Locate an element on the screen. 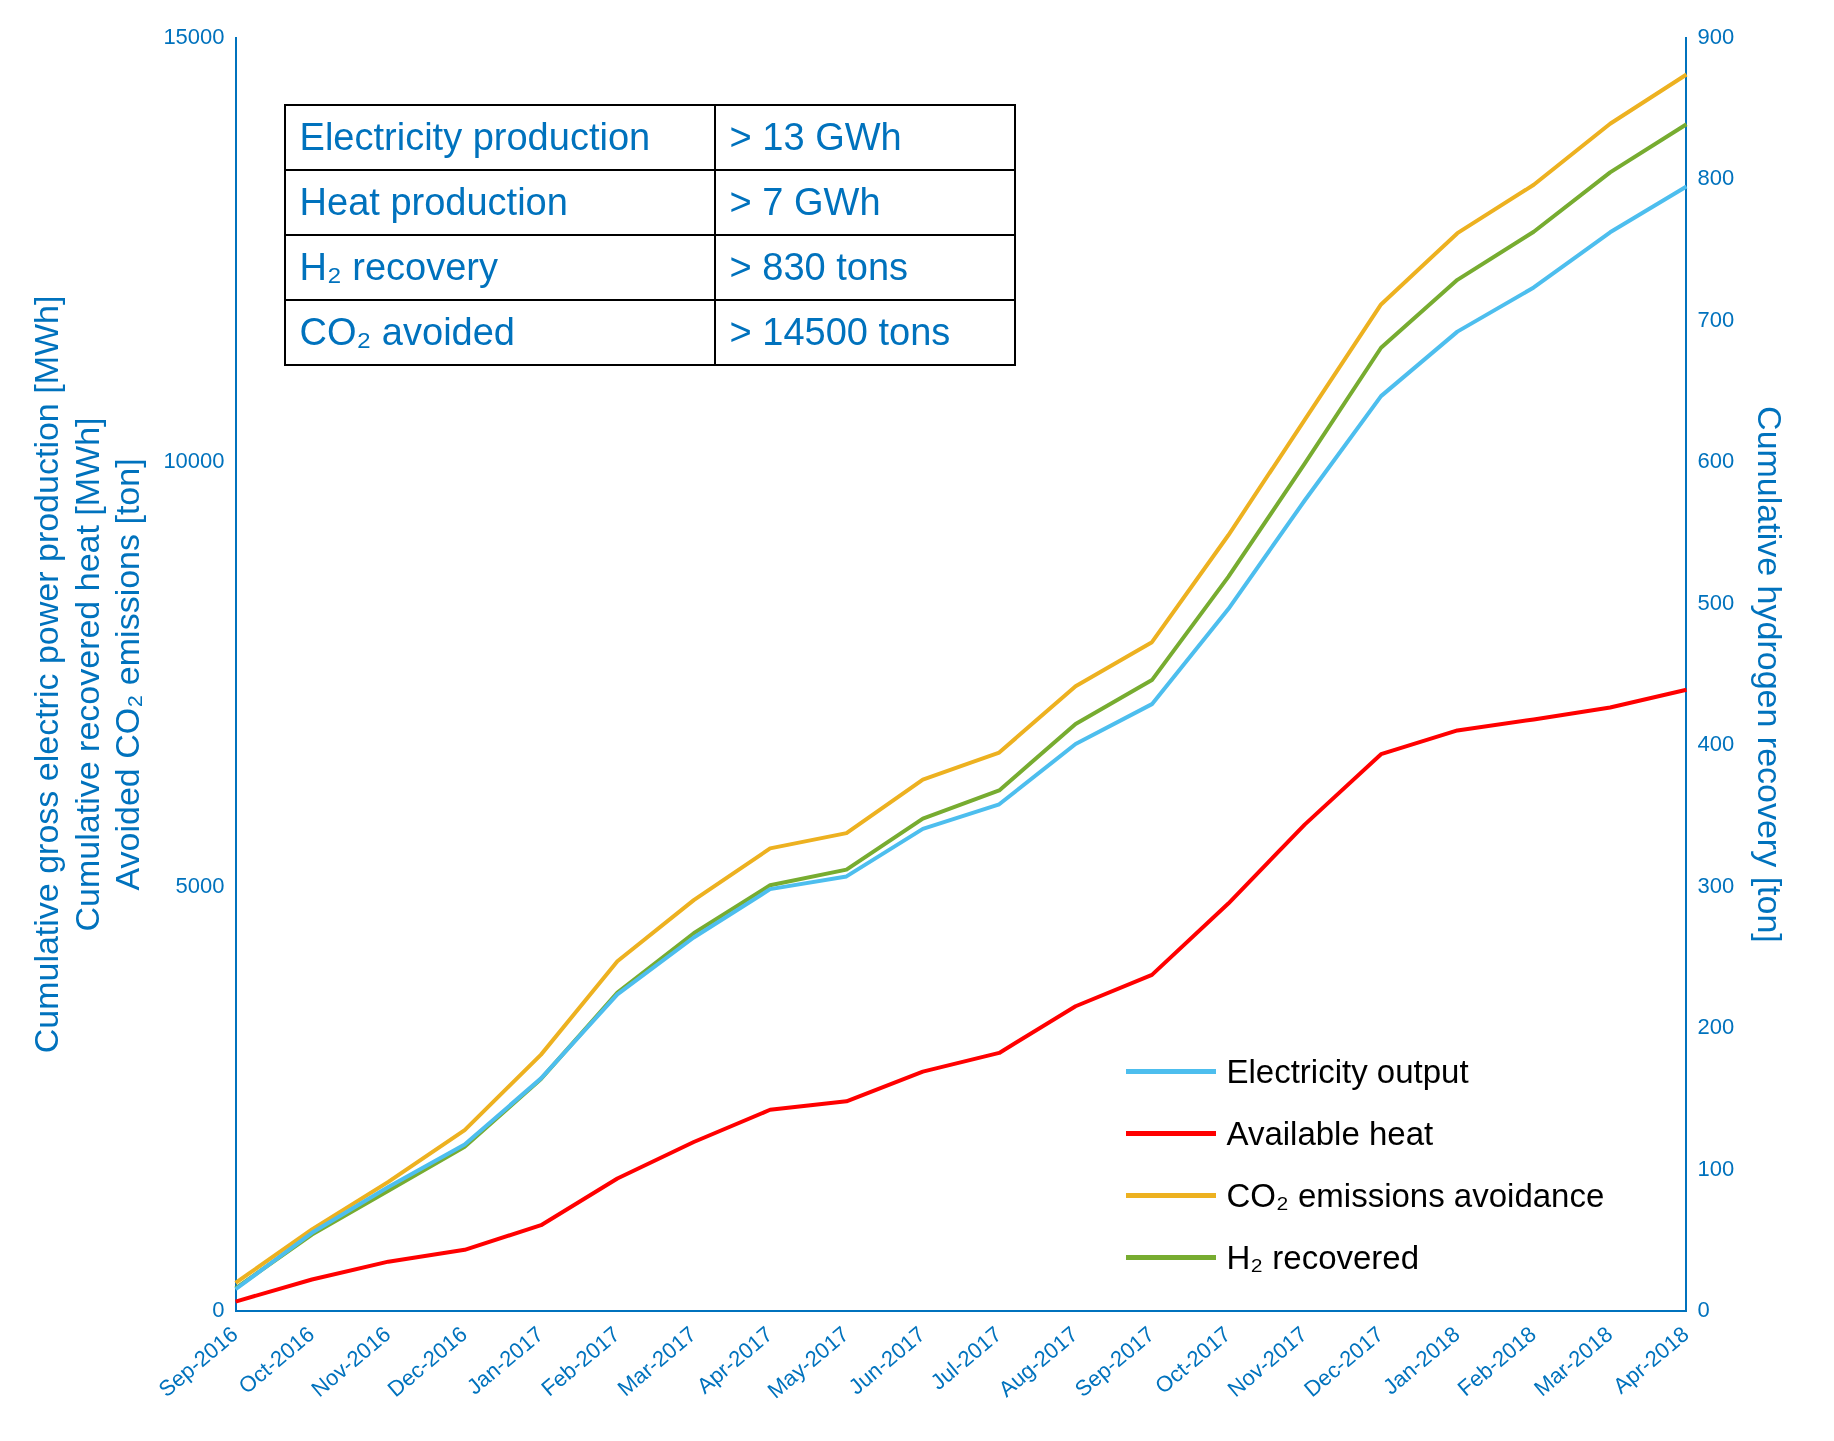  annotation: CO₂ avoided is located at coordinates (499, 332).